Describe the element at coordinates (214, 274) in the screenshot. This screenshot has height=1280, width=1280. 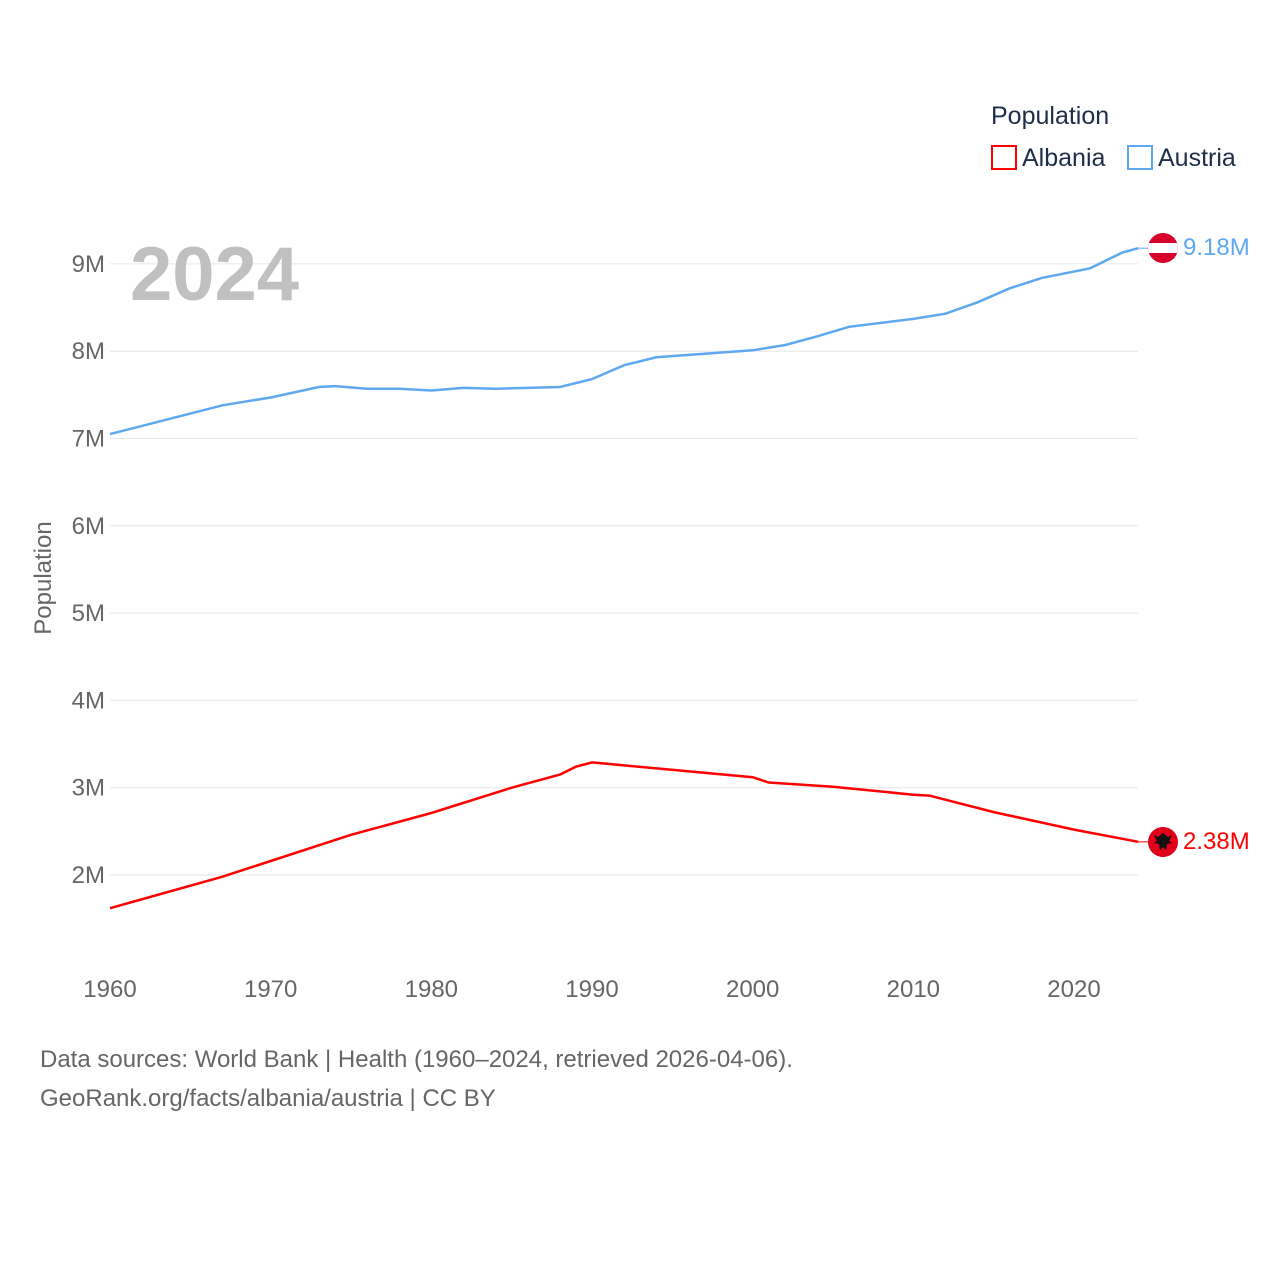
I see `year-watermark: 2024` at that location.